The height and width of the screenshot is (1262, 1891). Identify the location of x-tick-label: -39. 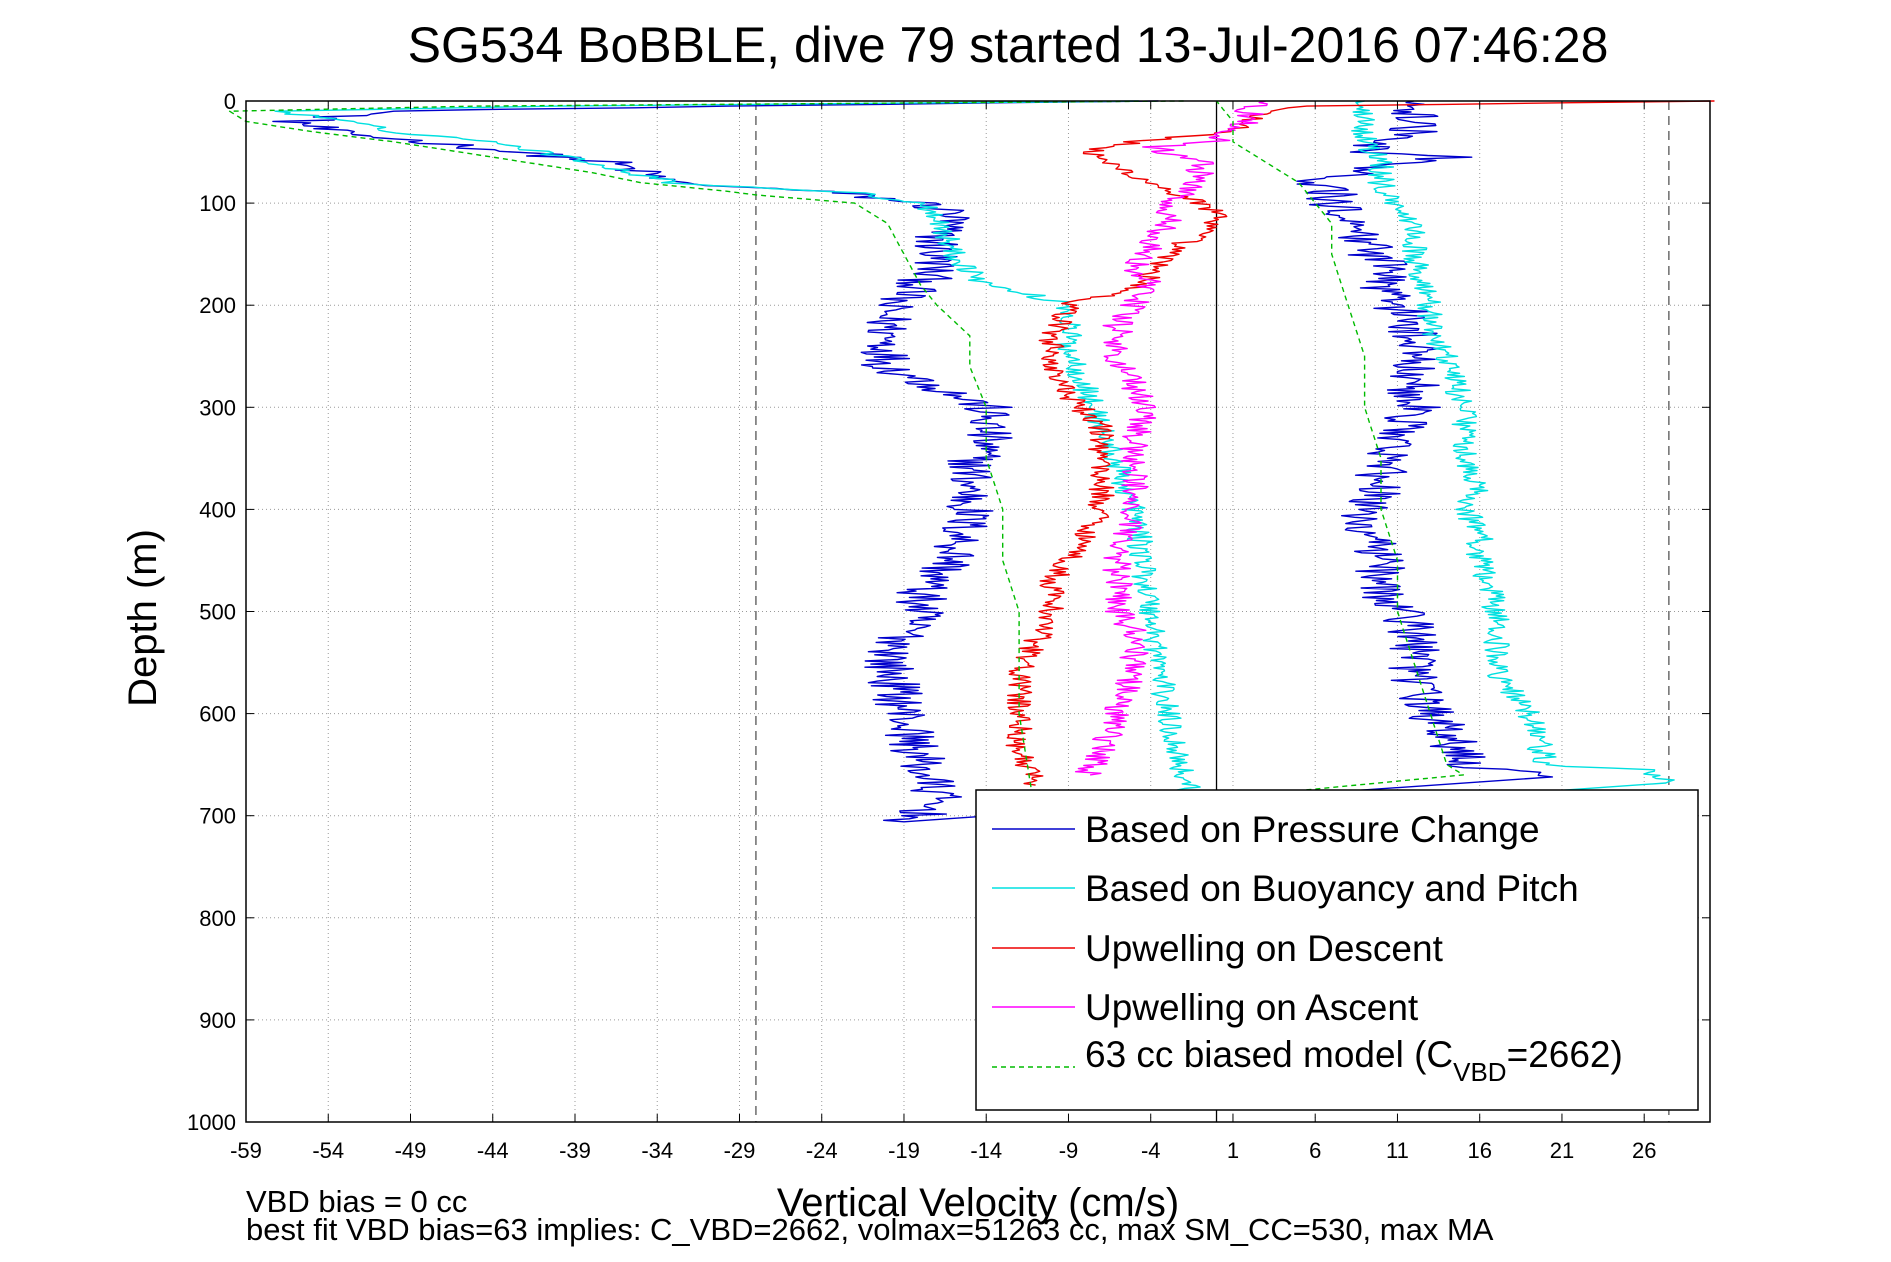
(575, 1150).